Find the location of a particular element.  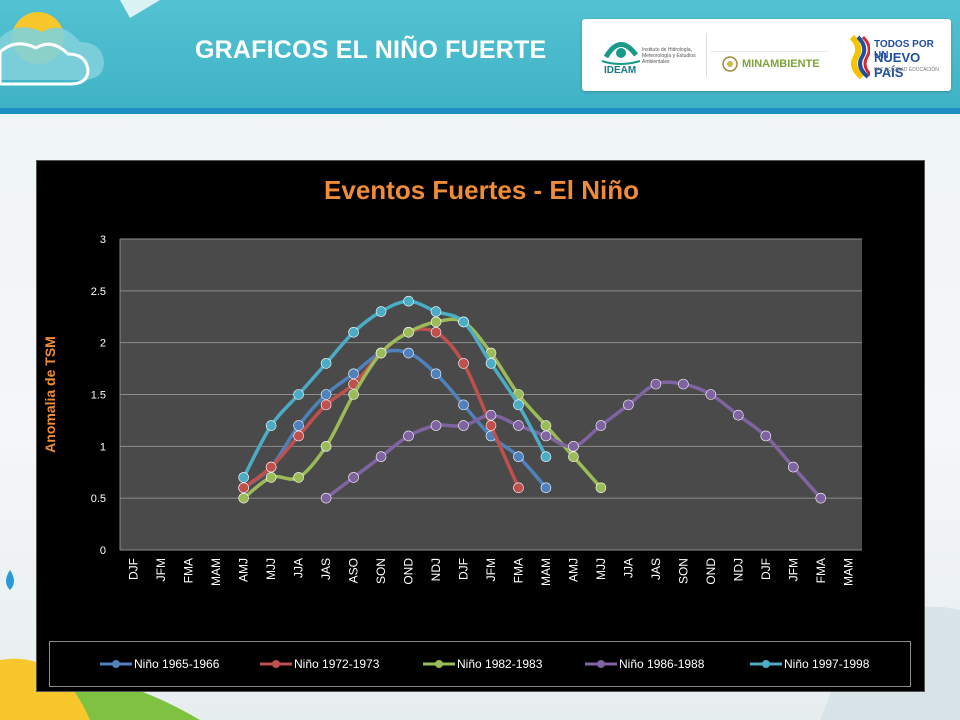

legend-item: Niño 1965-1966 is located at coordinates (159, 664).